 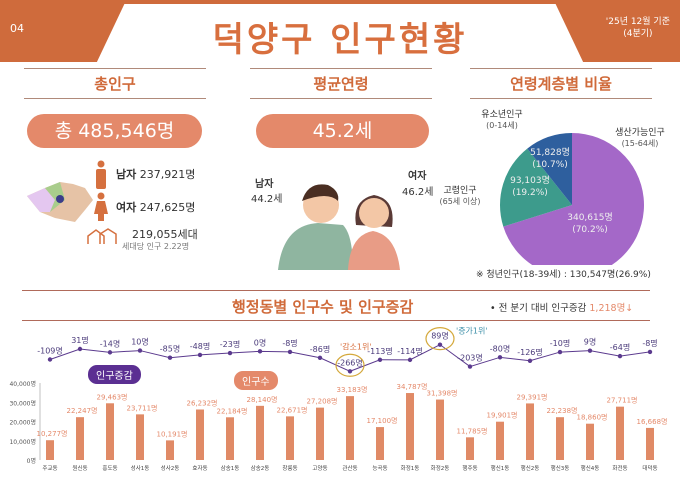 What do you see at coordinates (167, 207) in the screenshot?
I see `female-value: 247,625명` at bounding box center [167, 207].